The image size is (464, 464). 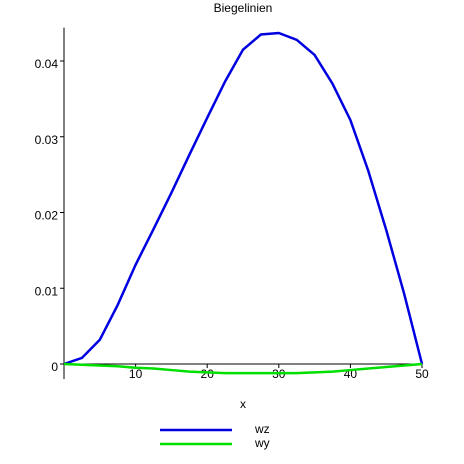 I want to click on x-tick-label: 50, so click(x=422, y=374).